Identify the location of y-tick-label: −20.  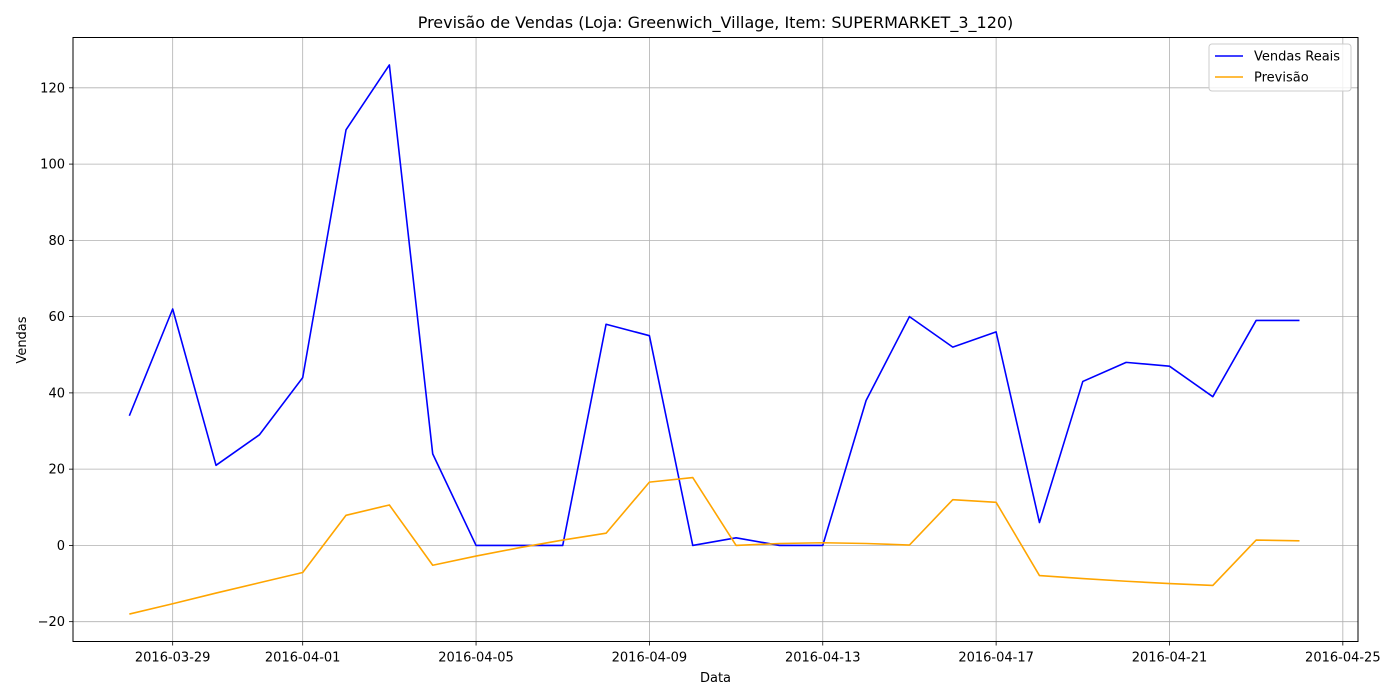
(51, 622).